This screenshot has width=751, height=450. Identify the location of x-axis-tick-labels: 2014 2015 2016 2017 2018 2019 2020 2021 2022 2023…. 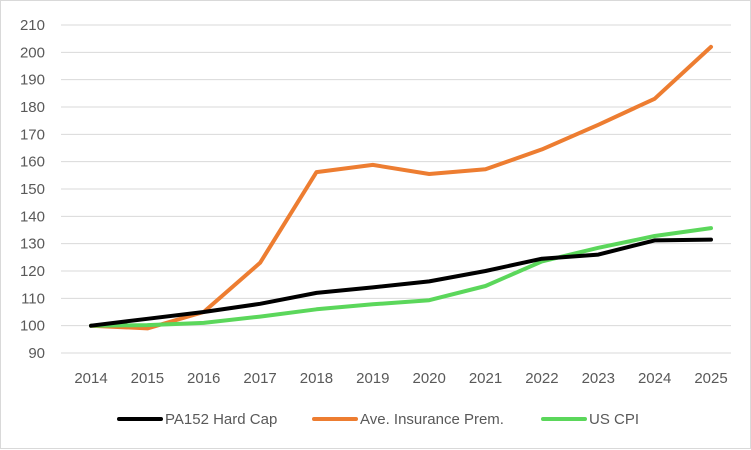
(400, 378).